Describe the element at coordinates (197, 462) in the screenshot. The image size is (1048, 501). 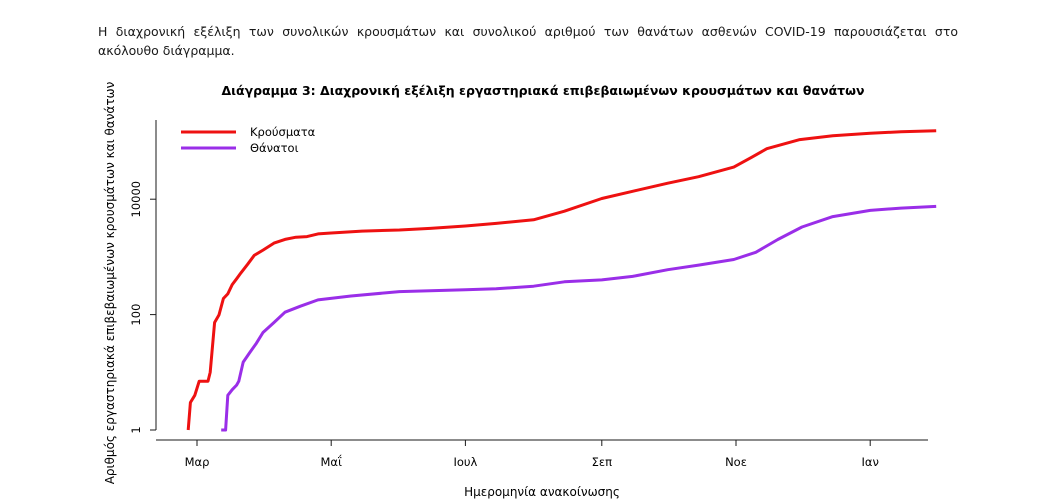
I see `x-tick-label: Μαρ` at that location.